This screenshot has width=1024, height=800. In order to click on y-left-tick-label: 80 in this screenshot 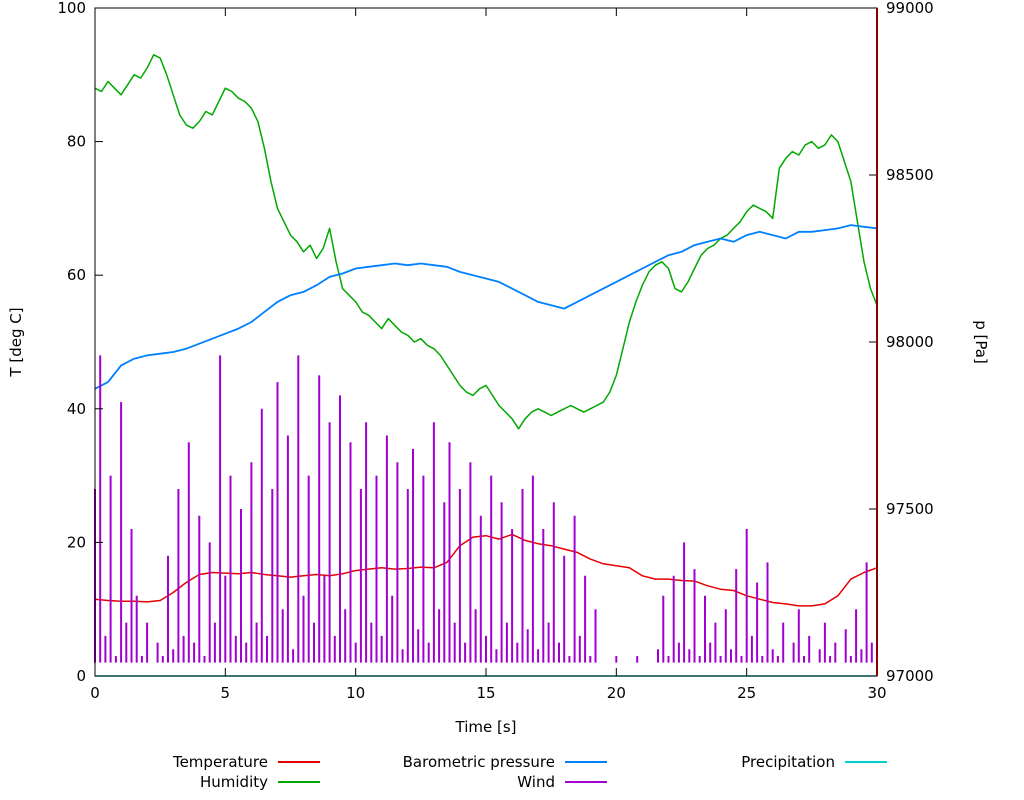, I will do `click(76, 142)`.